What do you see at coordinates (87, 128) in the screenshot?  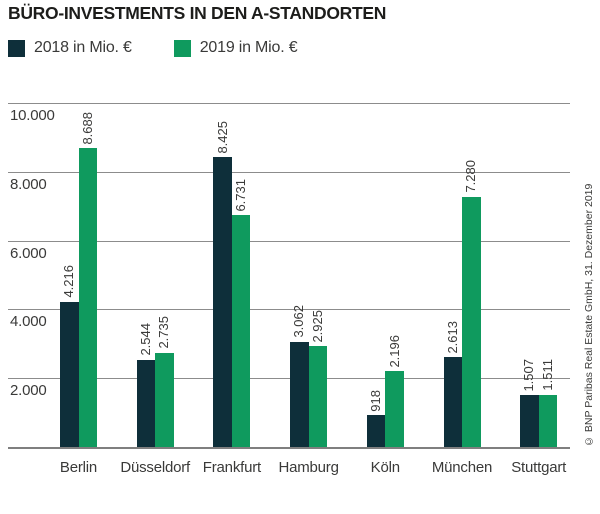 I see `bar-value-label: 8.688` at bounding box center [87, 128].